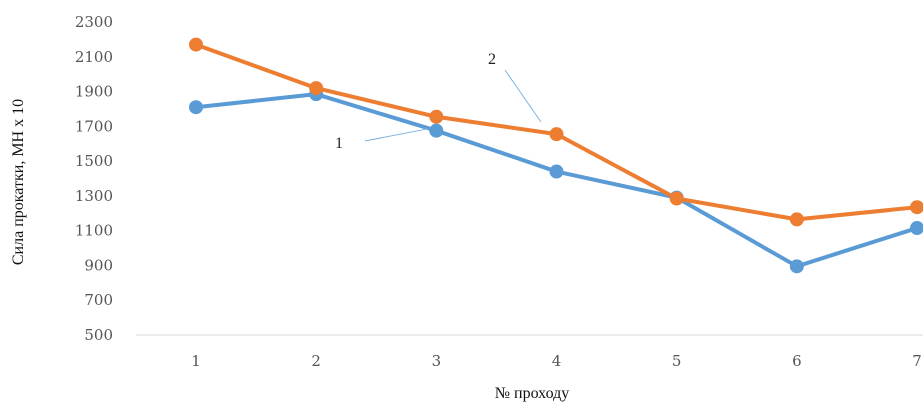 This screenshot has width=923, height=406. Describe the element at coordinates (677, 361) in the screenshot. I see `x-tick-label: 5` at that location.